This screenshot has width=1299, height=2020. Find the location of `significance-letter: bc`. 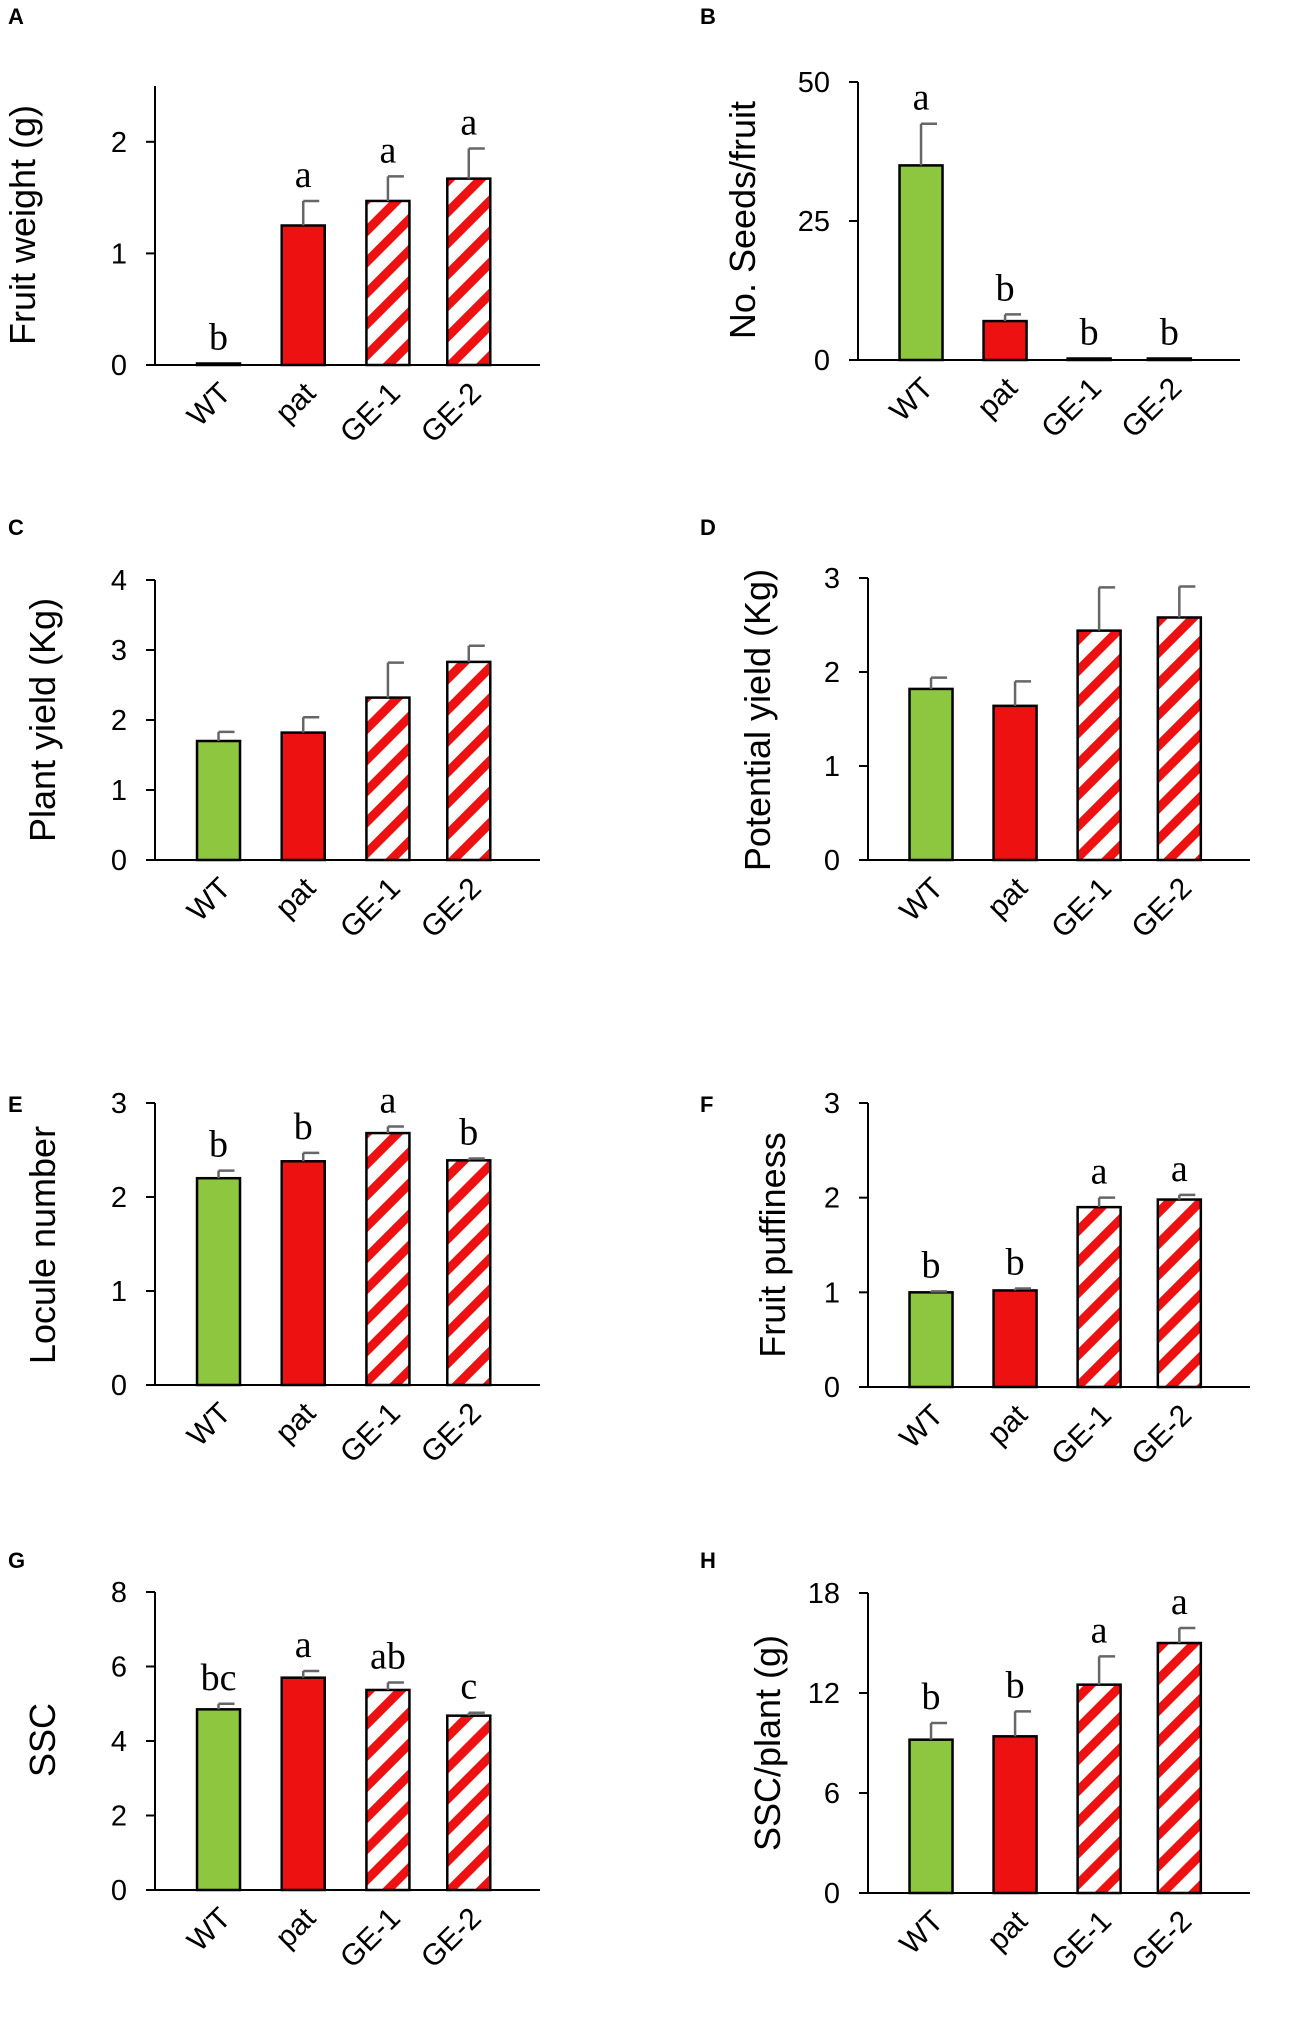

significance-letter: bc is located at coordinates (219, 1678).